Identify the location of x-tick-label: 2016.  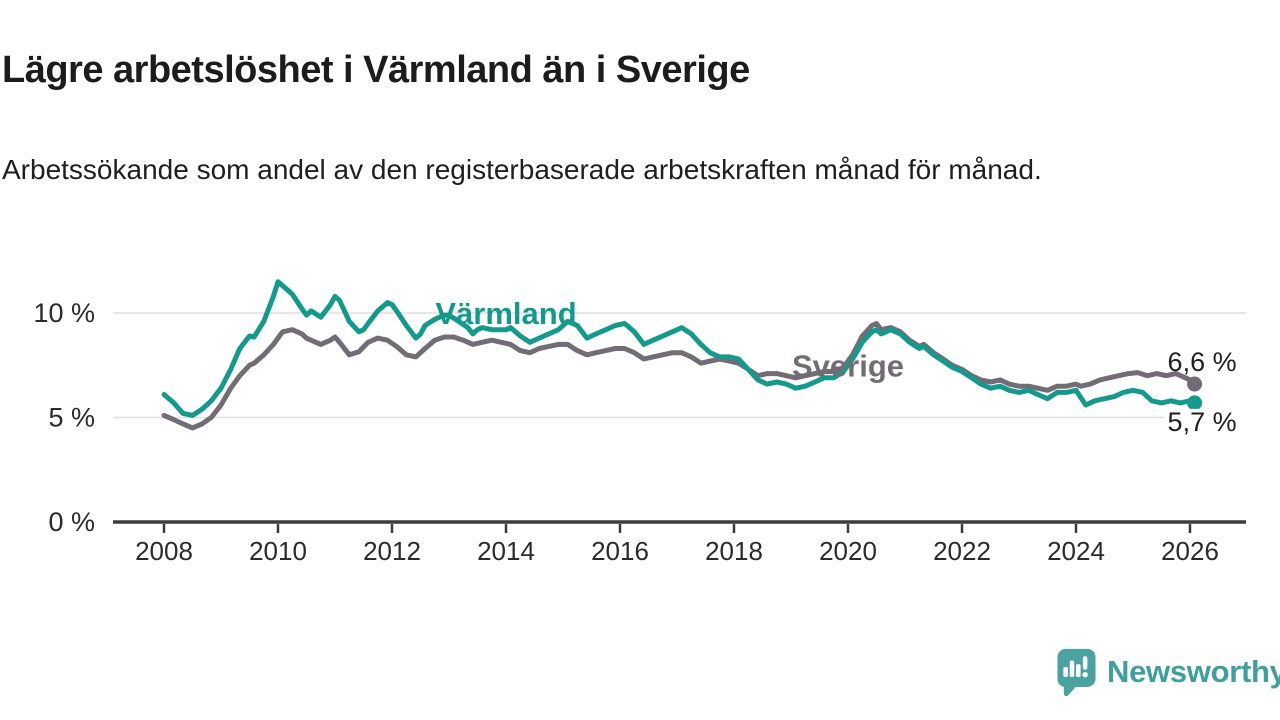
(620, 551).